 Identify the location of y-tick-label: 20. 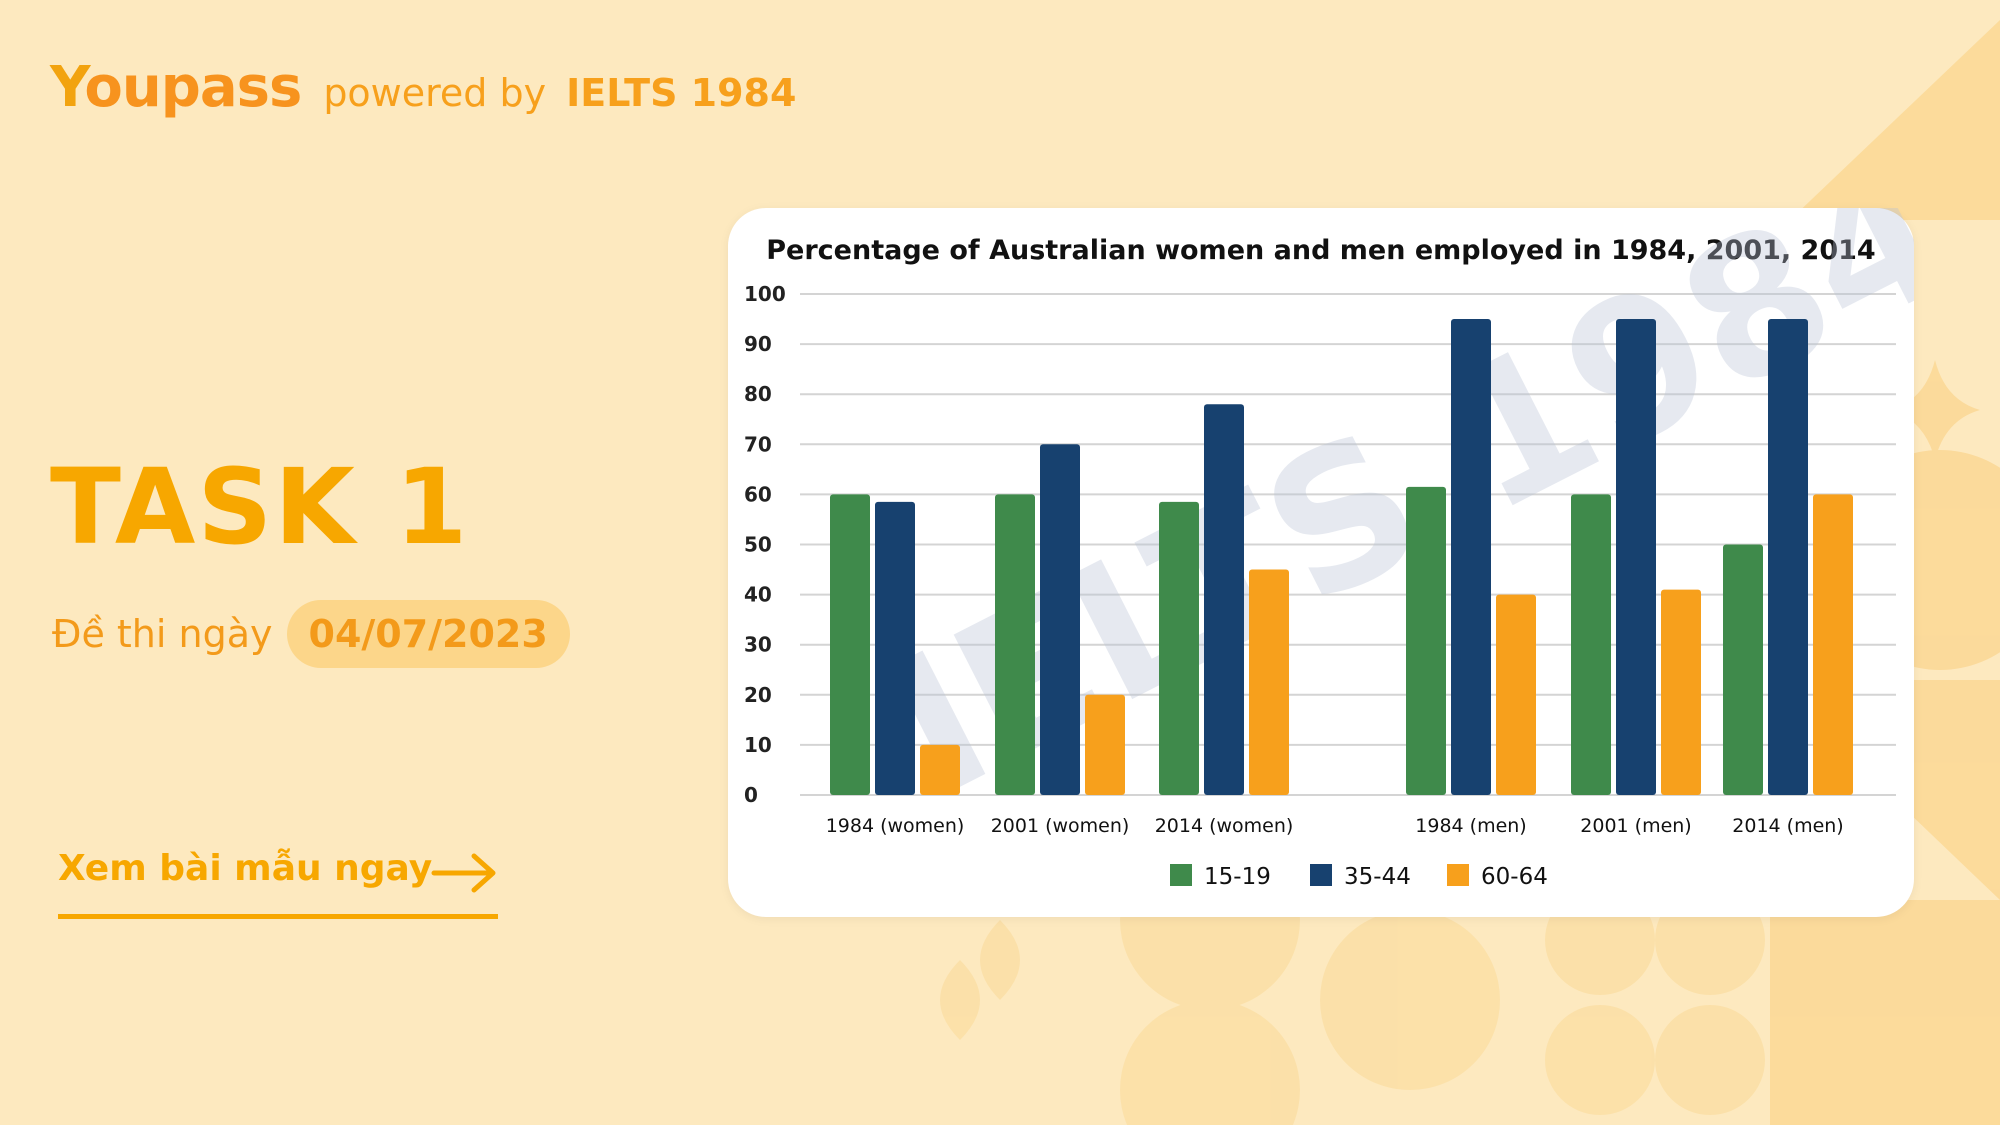
(758, 695).